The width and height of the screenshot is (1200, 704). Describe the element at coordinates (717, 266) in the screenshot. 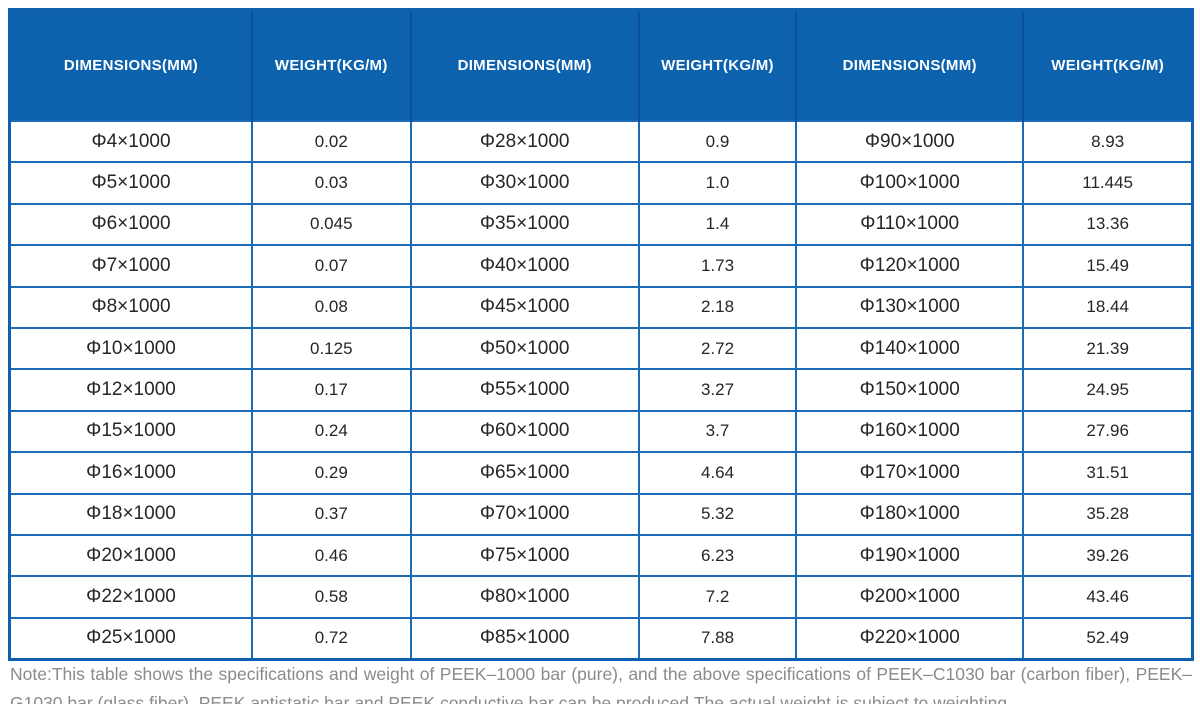

I see `weight-cell: 1.73` at that location.